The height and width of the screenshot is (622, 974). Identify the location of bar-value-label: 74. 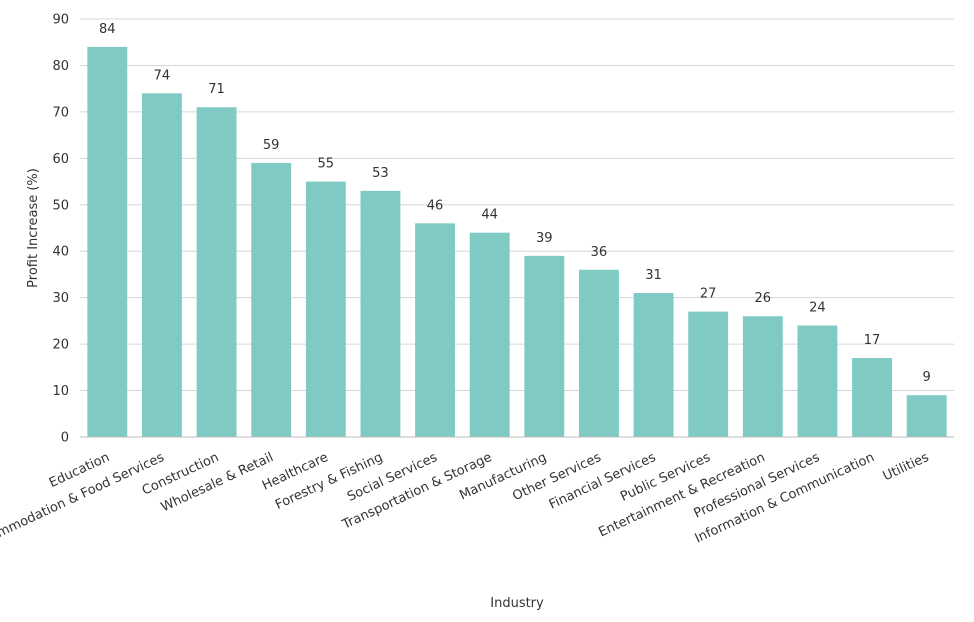
(162, 75).